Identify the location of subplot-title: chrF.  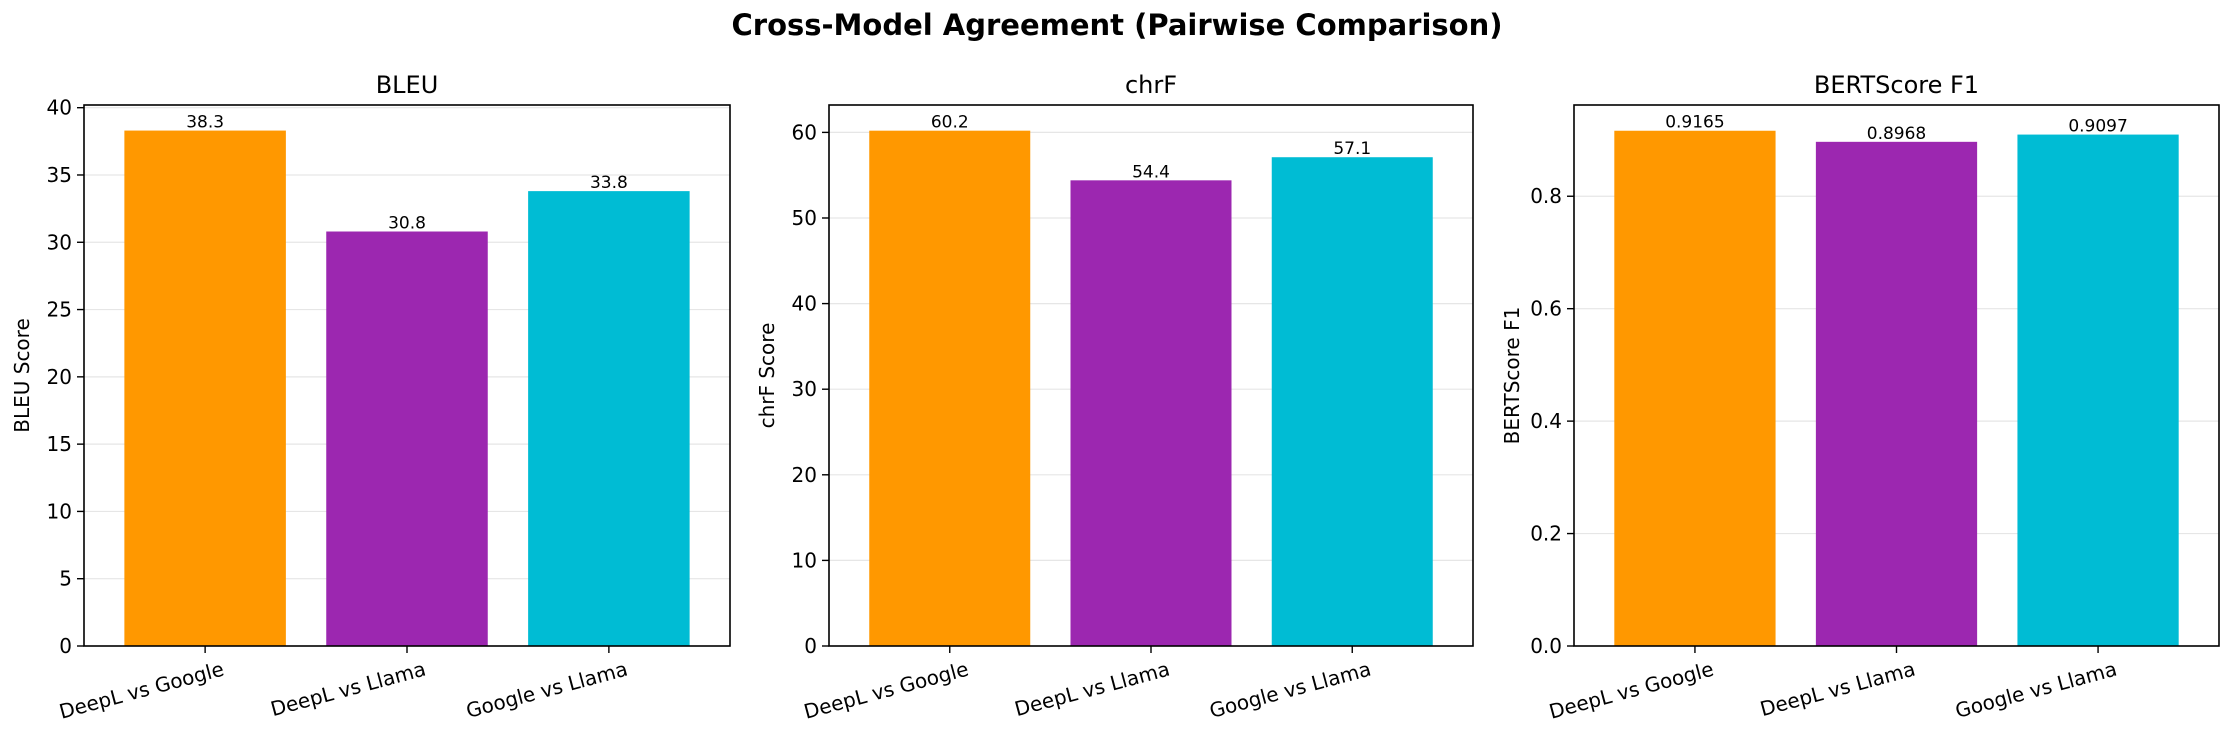
(1151, 85).